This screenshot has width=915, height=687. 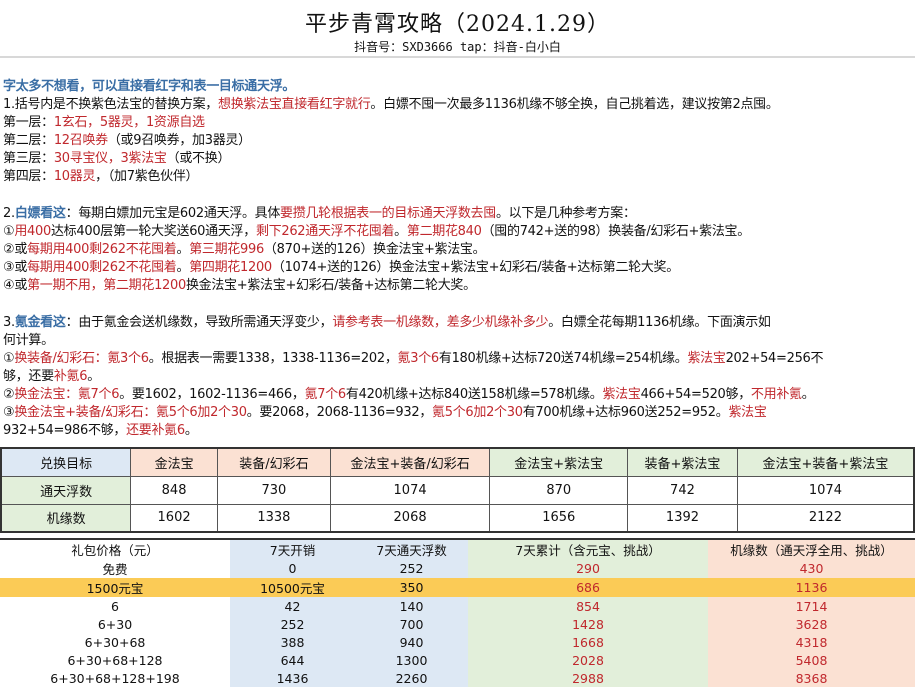 What do you see at coordinates (40, 213) in the screenshot?
I see `section-heading: 白嫖看这` at bounding box center [40, 213].